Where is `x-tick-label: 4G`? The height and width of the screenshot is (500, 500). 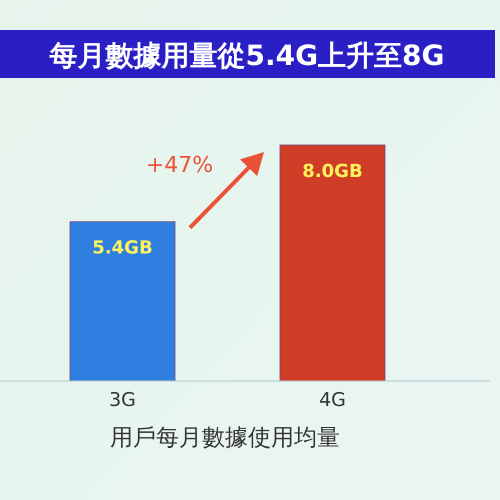 x-tick-label: 4G is located at coordinates (332, 400).